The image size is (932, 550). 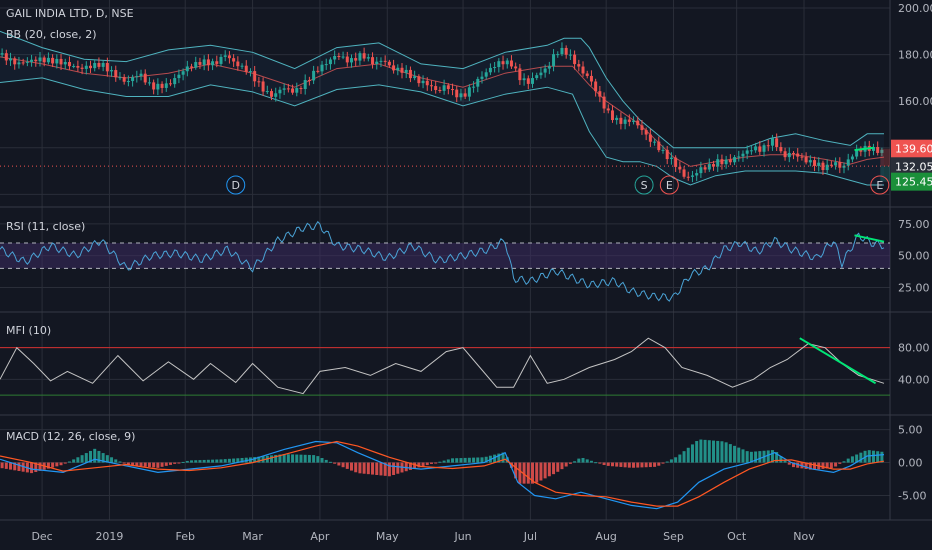 I want to click on signal-line, so click(x=442, y=473).